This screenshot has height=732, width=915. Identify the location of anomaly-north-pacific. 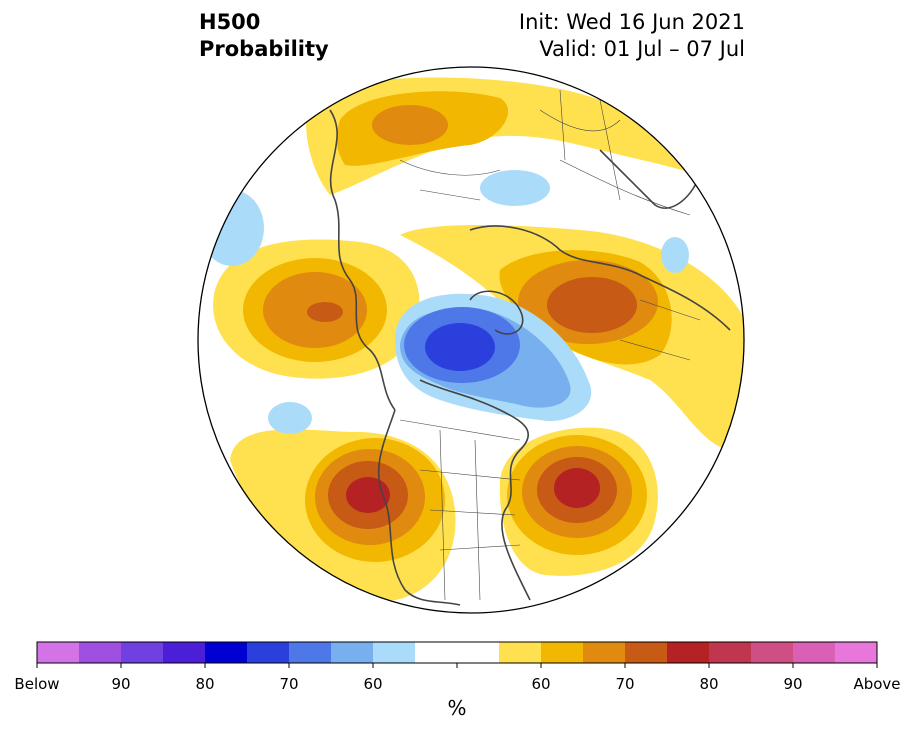
(316, 309).